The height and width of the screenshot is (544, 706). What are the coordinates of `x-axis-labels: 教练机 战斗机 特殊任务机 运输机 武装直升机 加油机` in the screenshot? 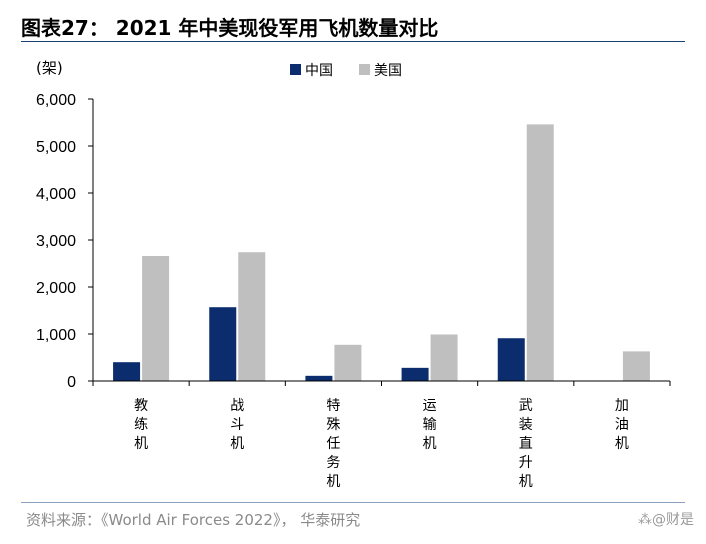 It's located at (381, 444).